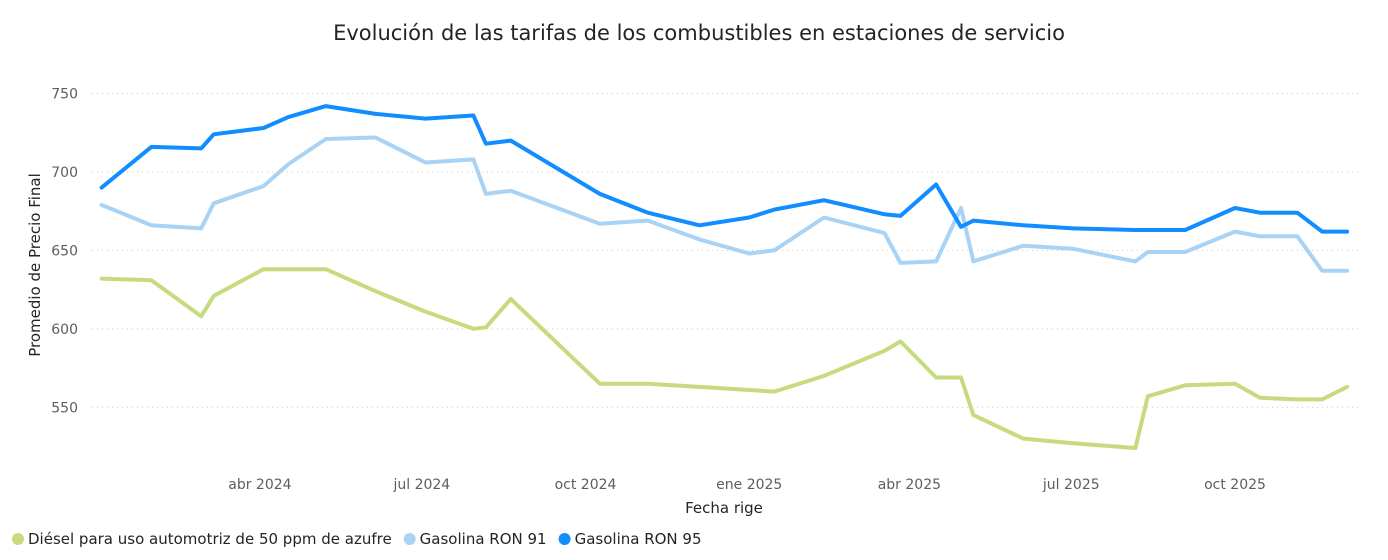 The width and height of the screenshot is (1388, 560). What do you see at coordinates (638, 539) in the screenshot?
I see `legend-label: Gasolina RON 95` at bounding box center [638, 539].